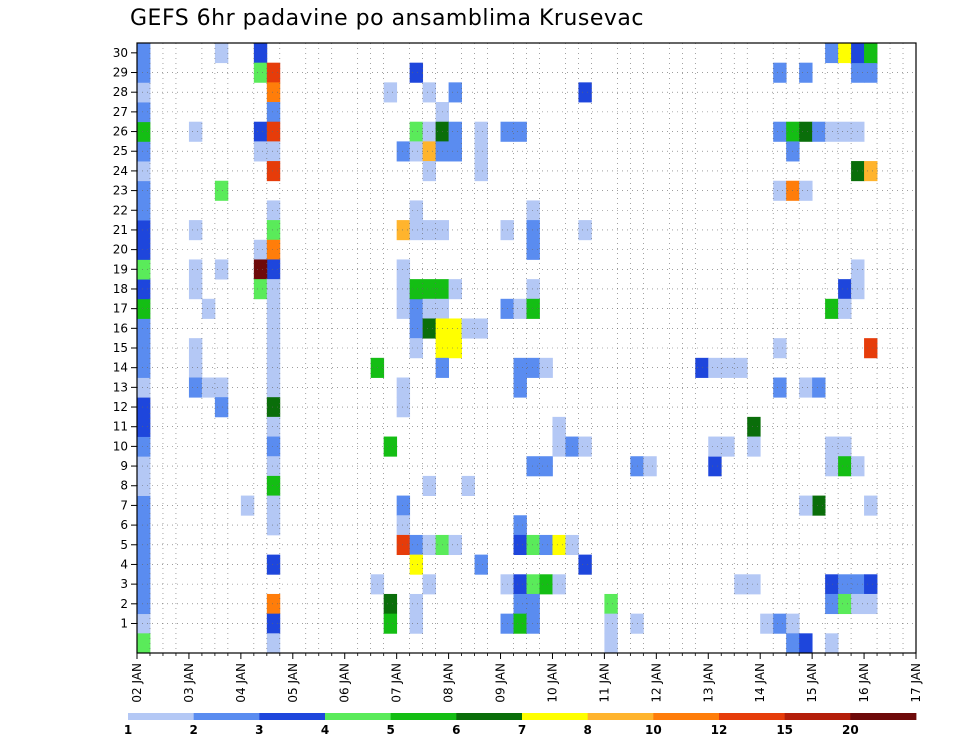 The width and height of the screenshot is (960, 742). What do you see at coordinates (784, 730) in the screenshot?
I see `legend-label: 15` at bounding box center [784, 730].